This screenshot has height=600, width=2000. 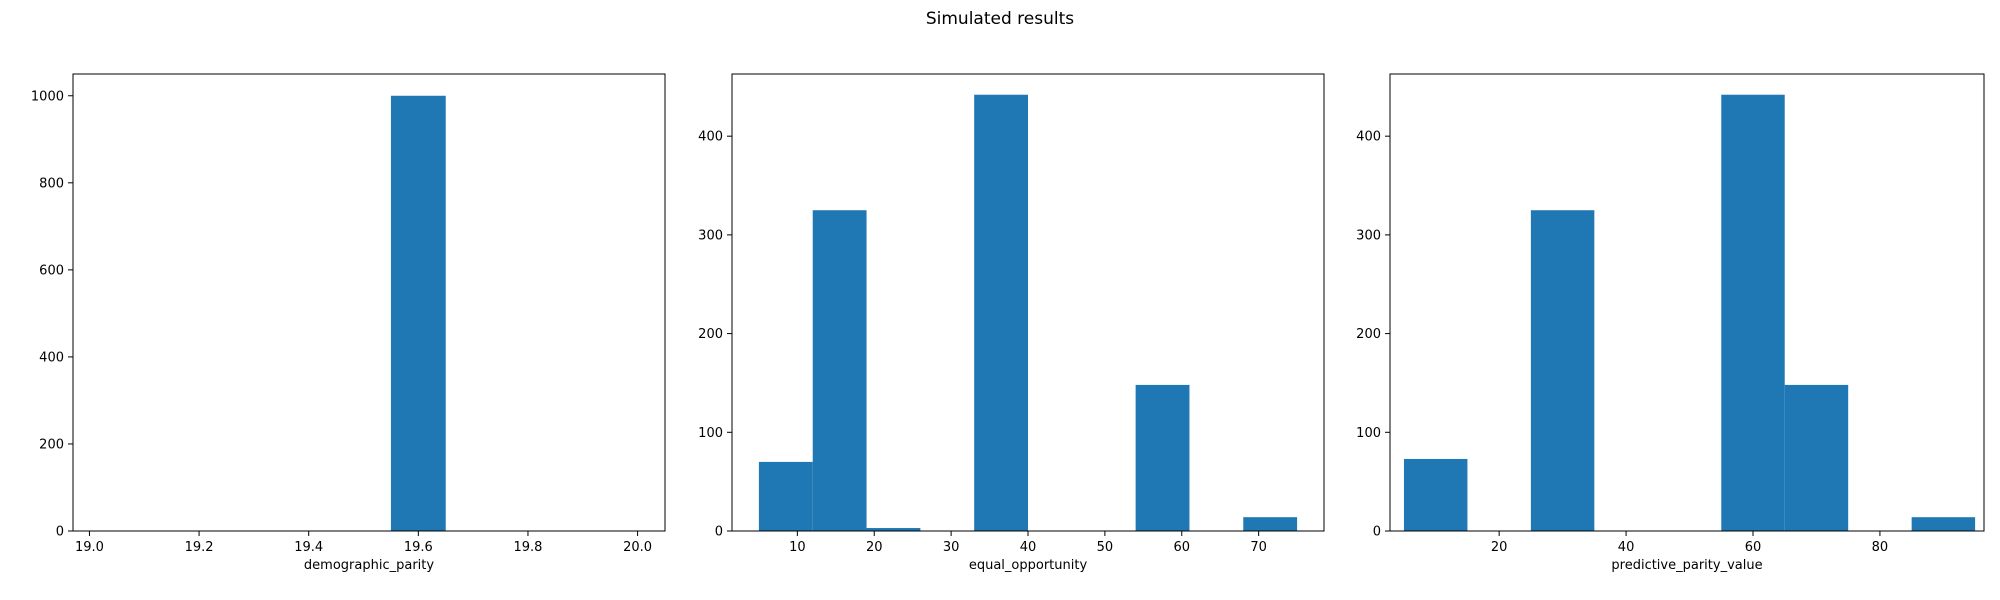 I want to click on x-axis-label: predictive_parity_value, so click(x=1686, y=565).